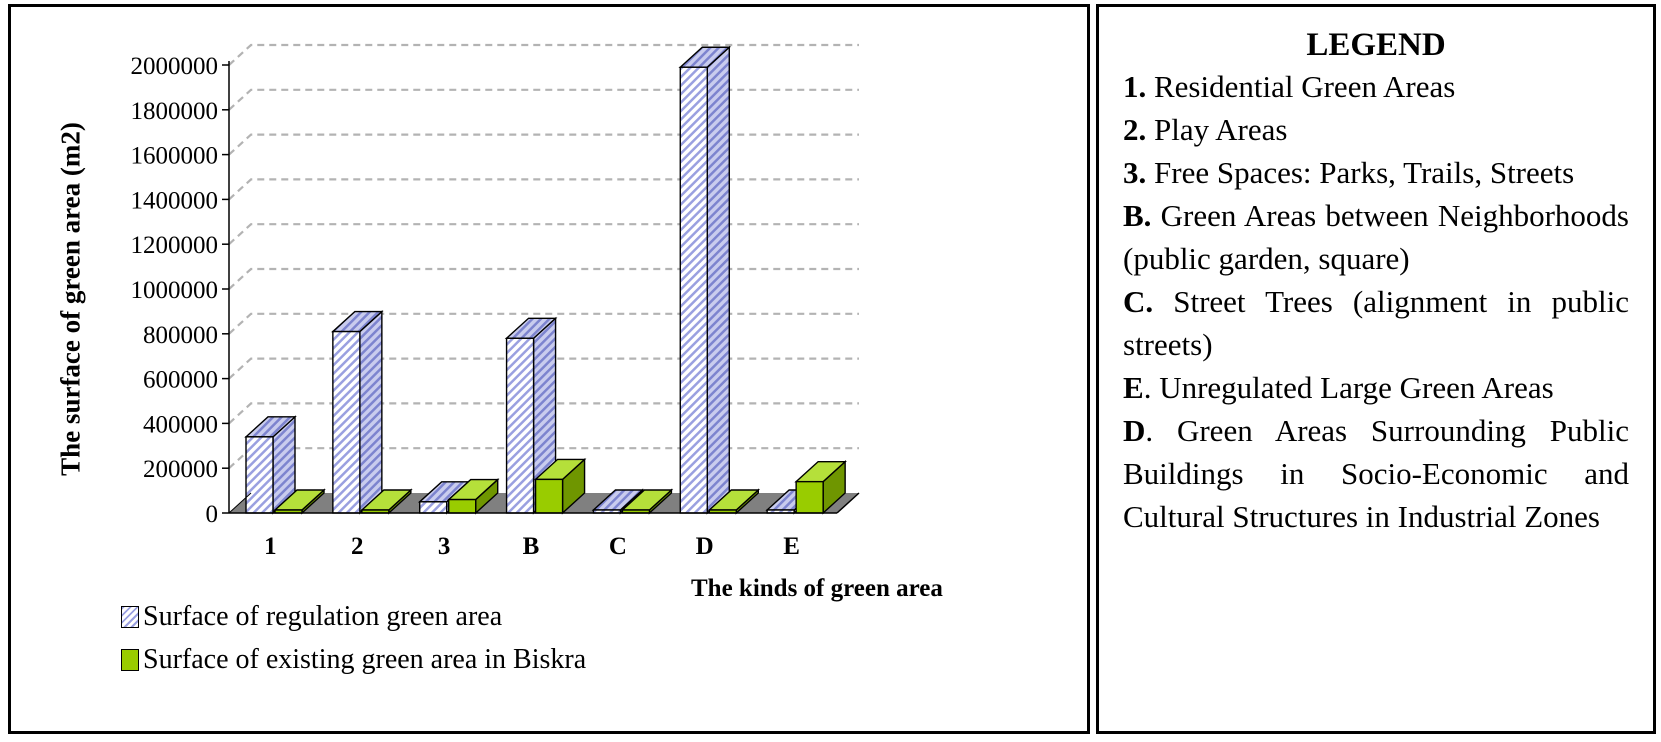 This screenshot has width=1661, height=742. What do you see at coordinates (270, 546) in the screenshot?
I see `x-tick-label: 1` at bounding box center [270, 546].